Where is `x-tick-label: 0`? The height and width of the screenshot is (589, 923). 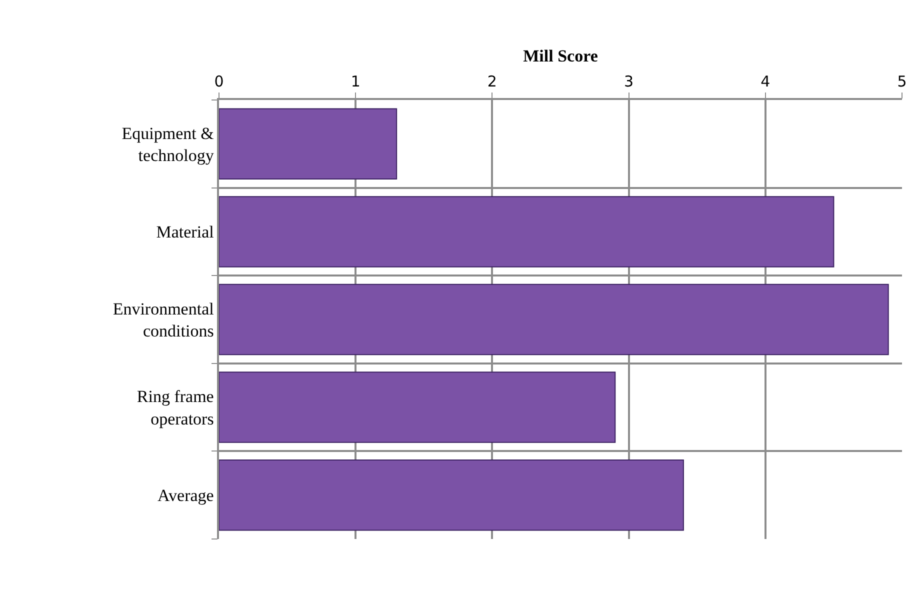
x-tick-label: 0 is located at coordinates (219, 81).